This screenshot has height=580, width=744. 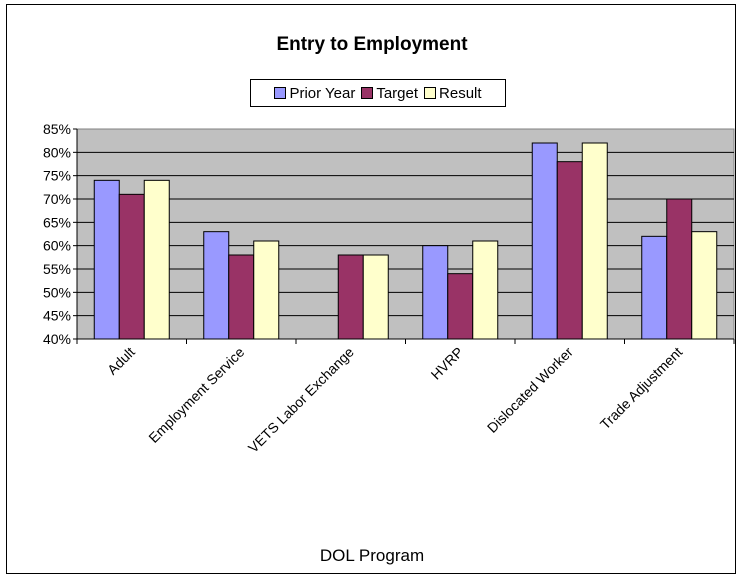 What do you see at coordinates (57, 316) in the screenshot?
I see `y-tick-label: 45%` at bounding box center [57, 316].